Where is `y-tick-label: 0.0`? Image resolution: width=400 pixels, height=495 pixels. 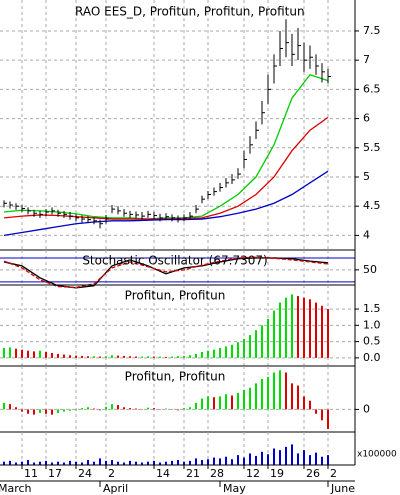
y-tick-label: 0.0 is located at coordinates (372, 357).